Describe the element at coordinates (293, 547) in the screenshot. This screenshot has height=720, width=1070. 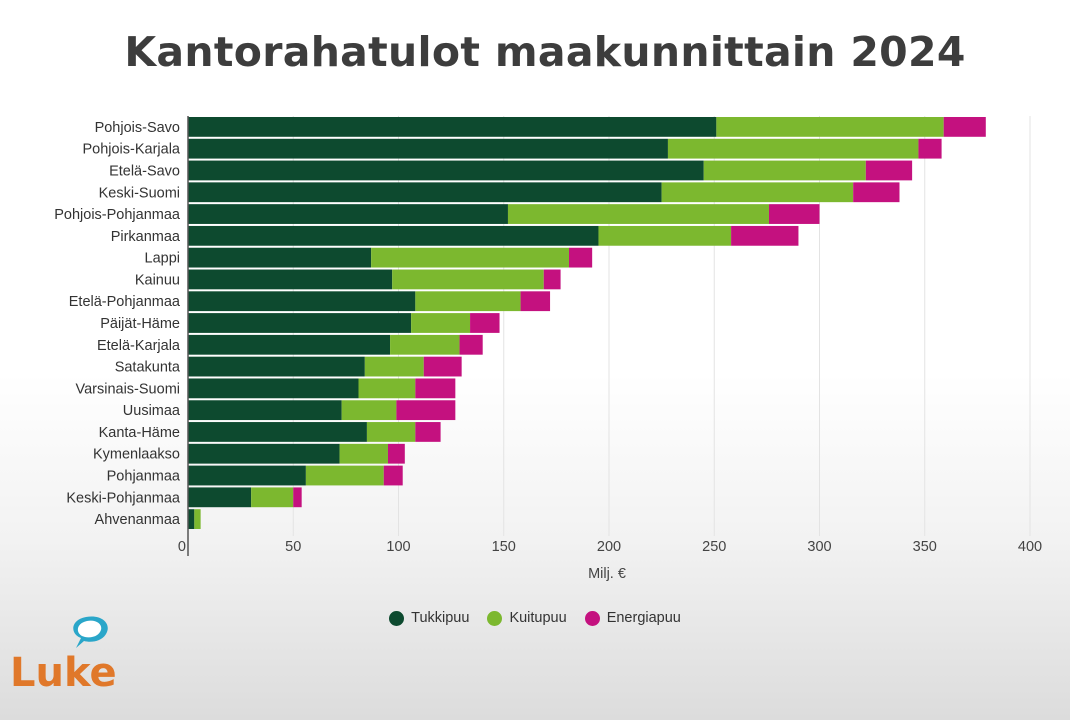
I see `x-tick-label: 50` at that location.